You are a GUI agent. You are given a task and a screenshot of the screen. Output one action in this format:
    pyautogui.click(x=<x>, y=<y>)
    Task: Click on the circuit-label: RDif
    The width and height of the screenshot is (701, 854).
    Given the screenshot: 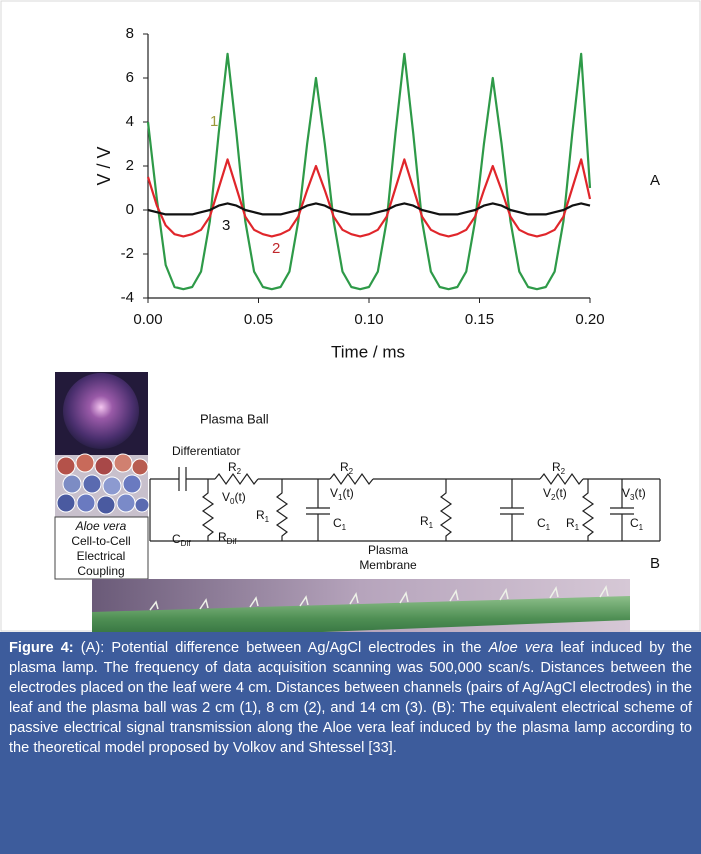 What is the action you would take?
    pyautogui.click(x=227, y=538)
    